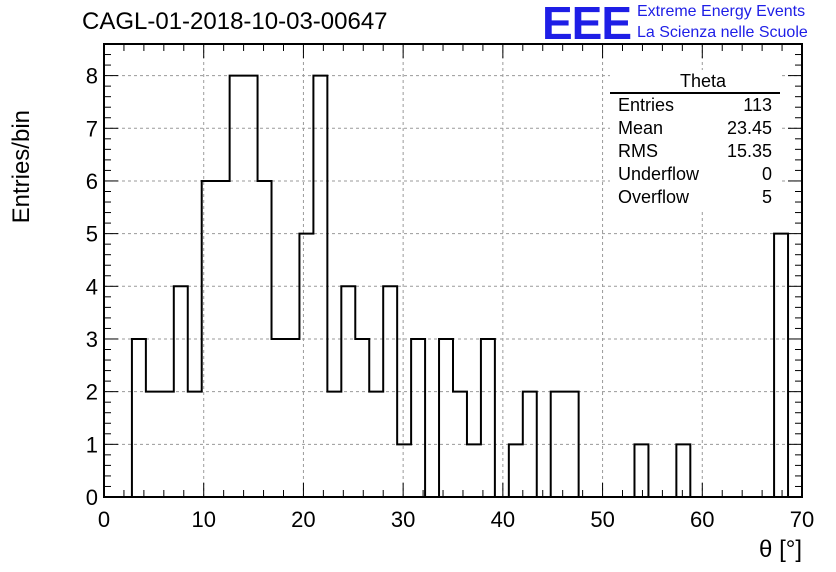  What do you see at coordinates (766, 174) in the screenshot?
I see `stats-value: 0` at bounding box center [766, 174].